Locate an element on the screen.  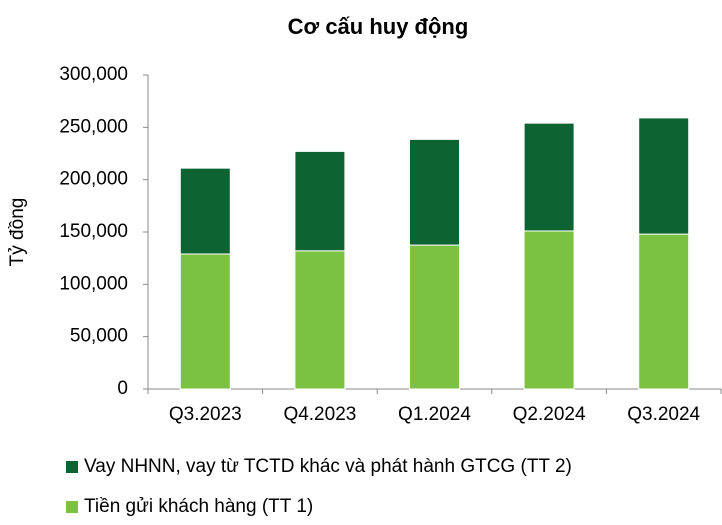
y-tick-label: 0 is located at coordinates (122, 388).